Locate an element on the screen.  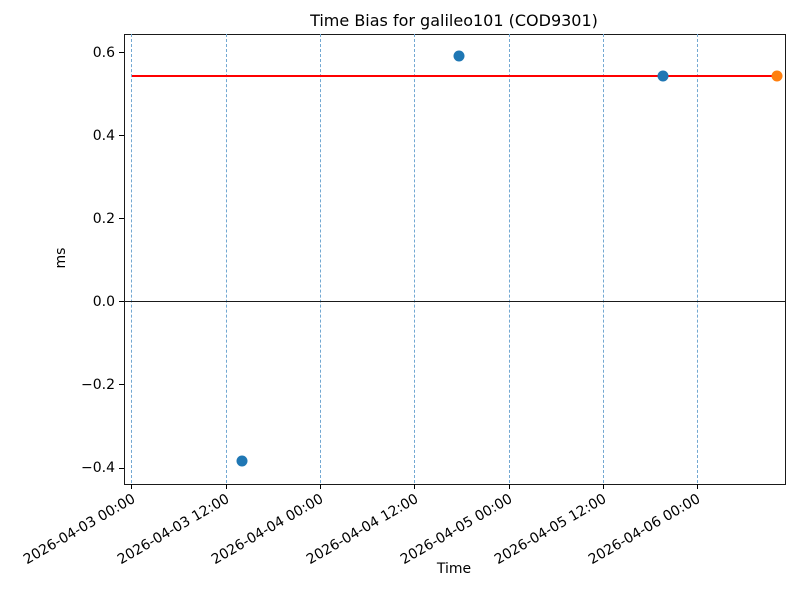
zero-line is located at coordinates (455, 302).